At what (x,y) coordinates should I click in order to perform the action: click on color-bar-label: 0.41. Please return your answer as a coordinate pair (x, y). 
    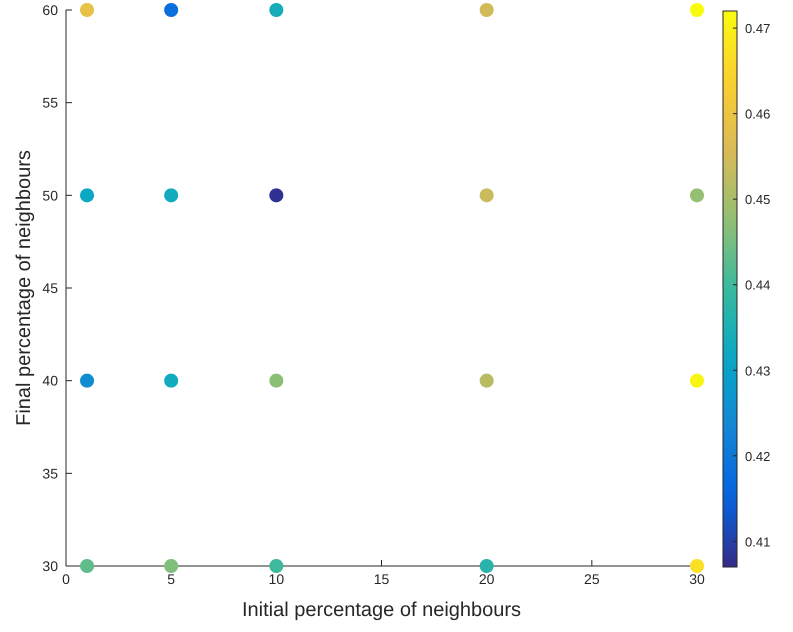
    Looking at the image, I should click on (757, 542).